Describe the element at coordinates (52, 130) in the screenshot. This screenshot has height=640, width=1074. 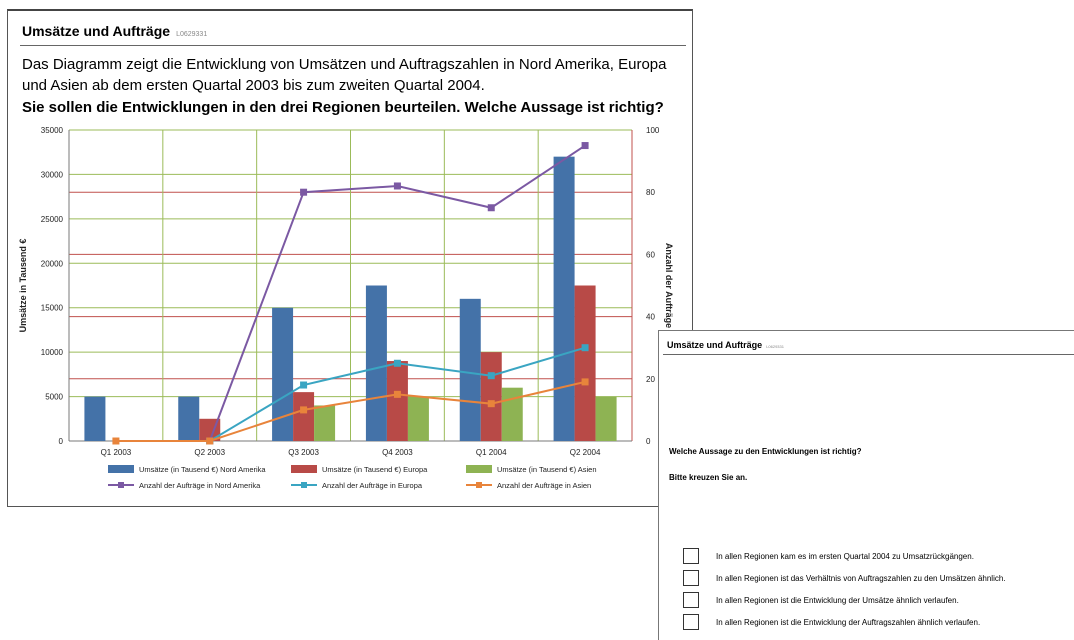
I see `y-tick-label: 35000` at that location.